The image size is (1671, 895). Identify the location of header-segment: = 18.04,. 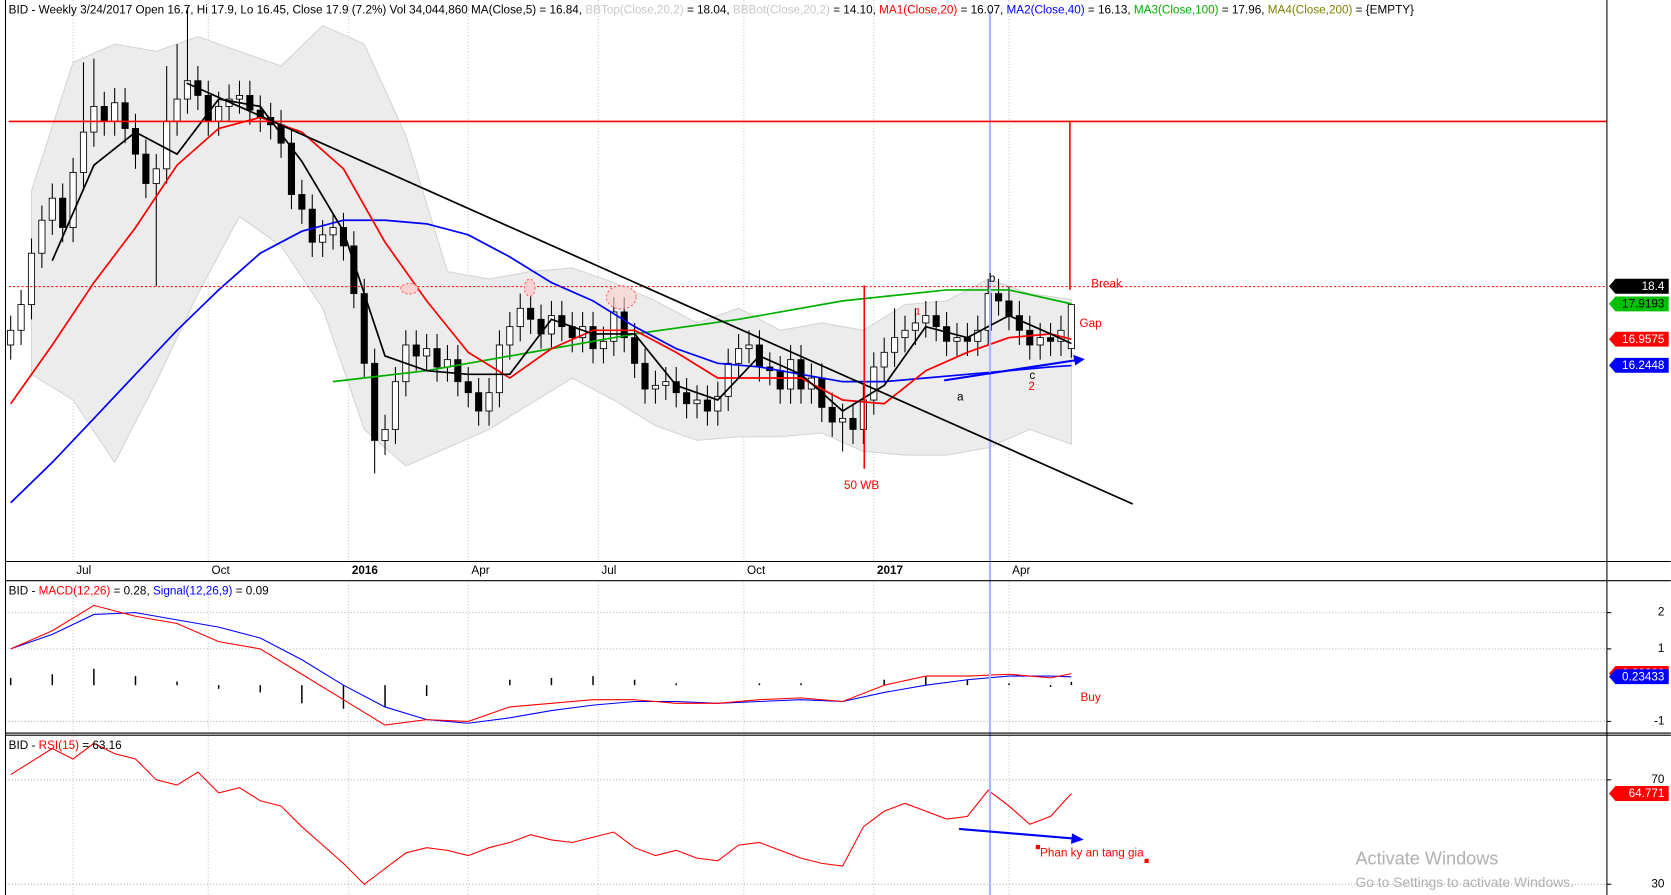
(708, 10).